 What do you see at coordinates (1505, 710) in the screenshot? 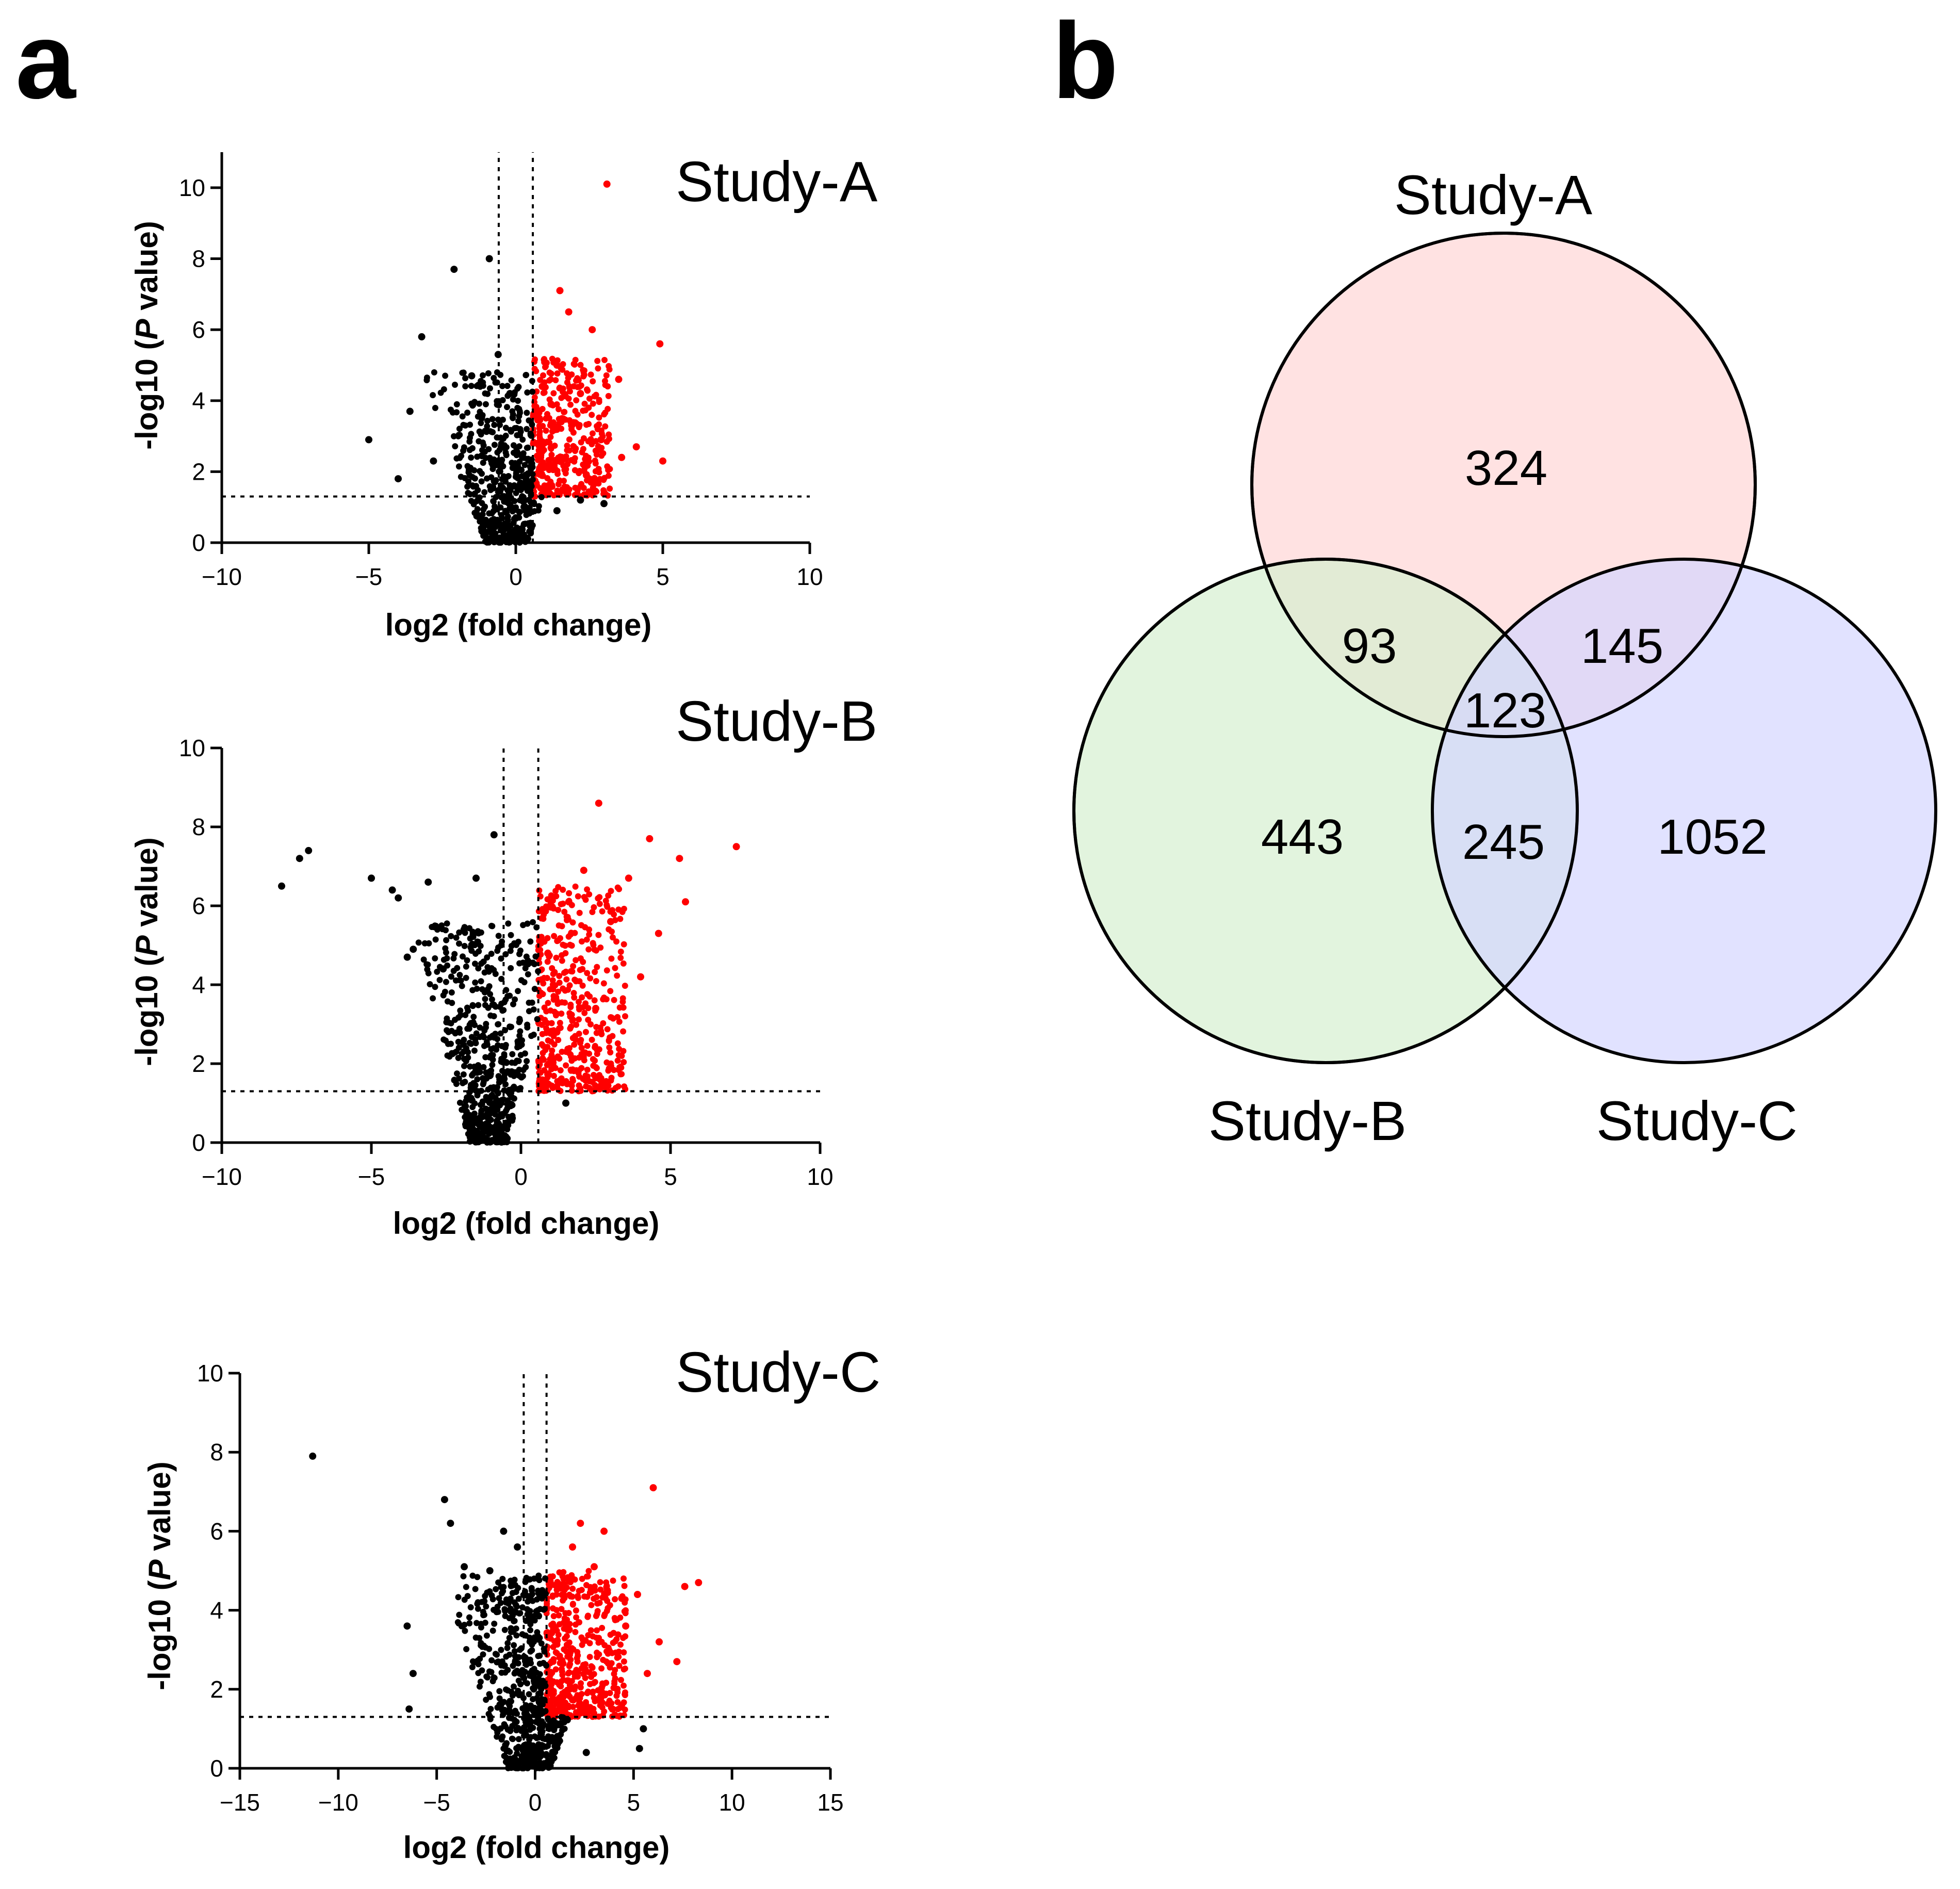
I see `venn-count-a-b-c: 123` at bounding box center [1505, 710].